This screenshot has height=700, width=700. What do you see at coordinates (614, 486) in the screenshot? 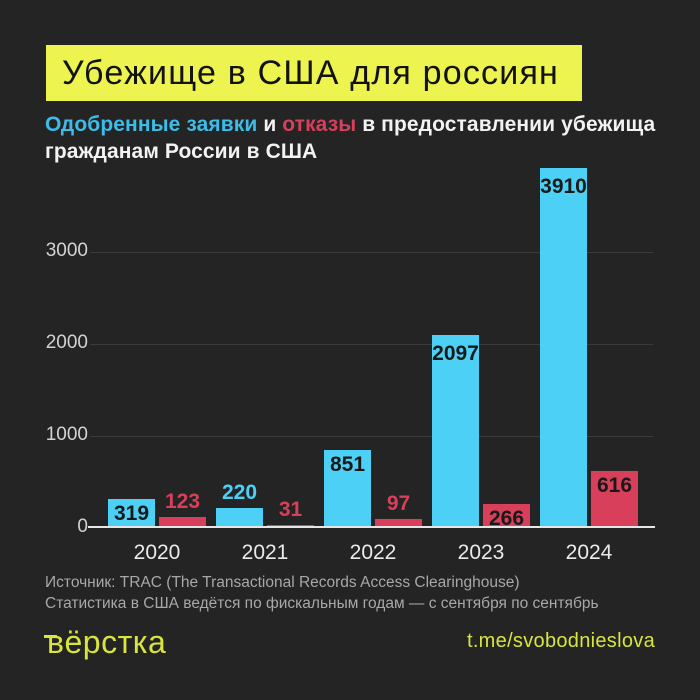
I see `bar-value-label: 616` at bounding box center [614, 486].